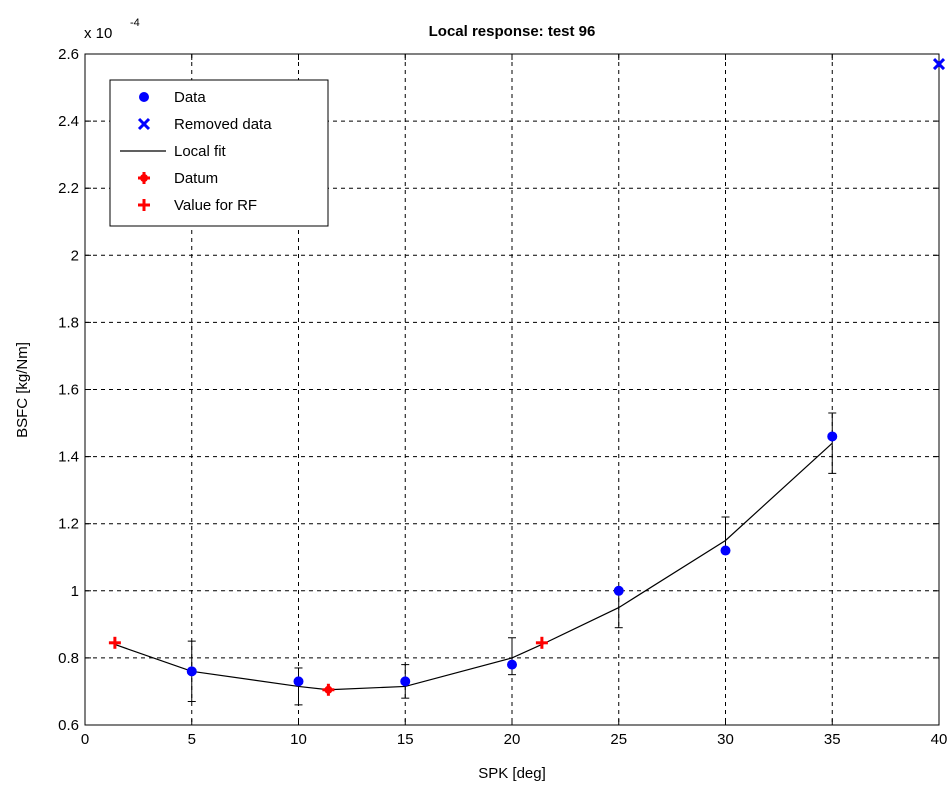 This screenshot has width=949, height=787. Describe the element at coordinates (98, 33) in the screenshot. I see `exponent-base: x 10` at that location.